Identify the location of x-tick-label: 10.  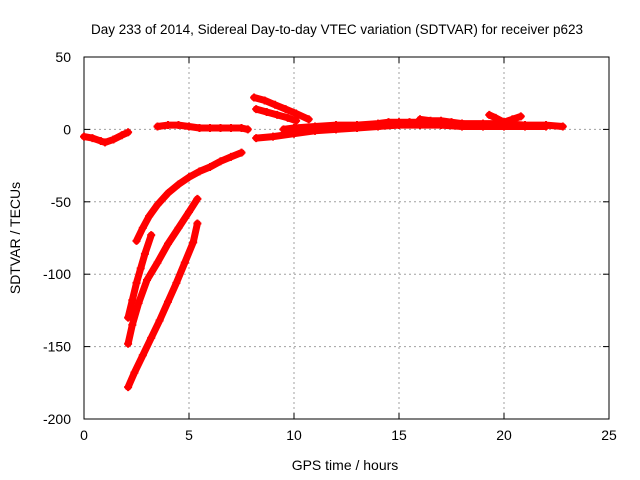
(294, 435).